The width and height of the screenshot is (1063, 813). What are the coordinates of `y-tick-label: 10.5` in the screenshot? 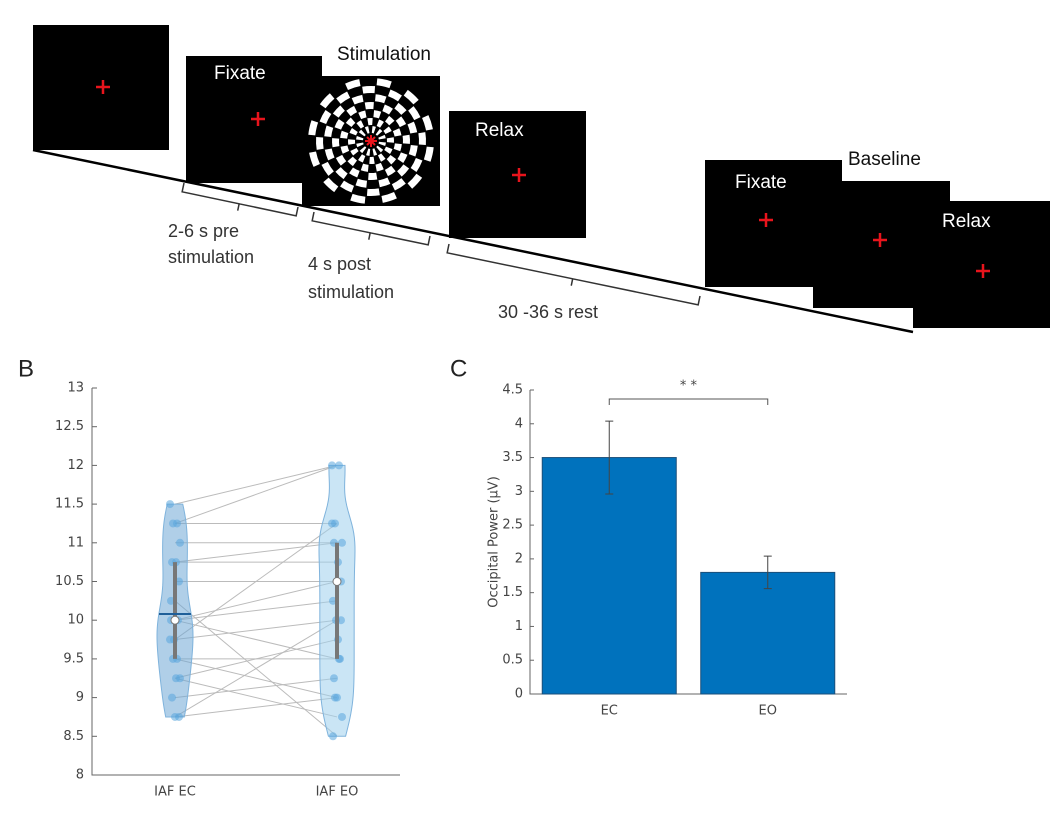 It's located at (69, 581).